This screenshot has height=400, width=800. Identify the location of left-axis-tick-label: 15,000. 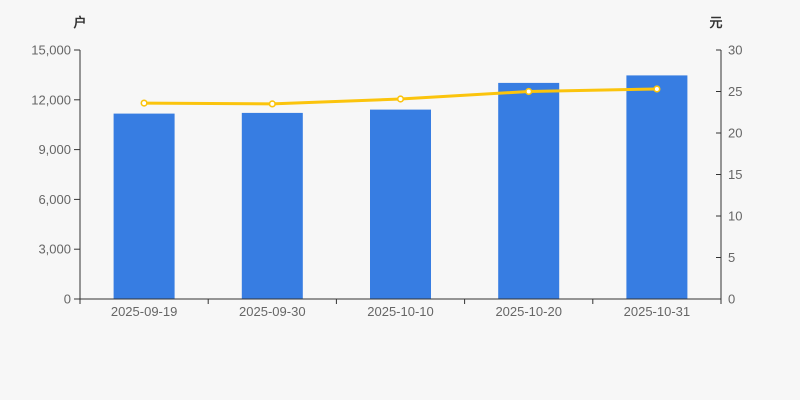
(51, 50).